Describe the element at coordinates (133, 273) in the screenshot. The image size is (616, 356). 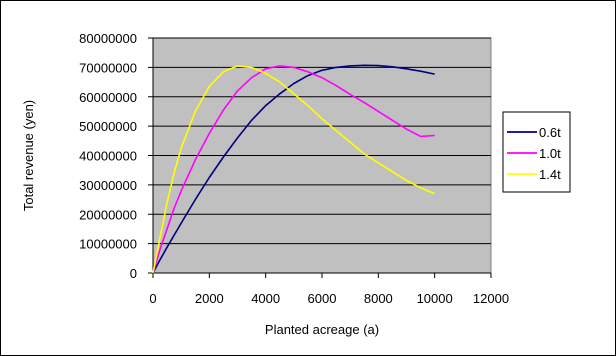
I see `y-tick-label-0: 0` at that location.